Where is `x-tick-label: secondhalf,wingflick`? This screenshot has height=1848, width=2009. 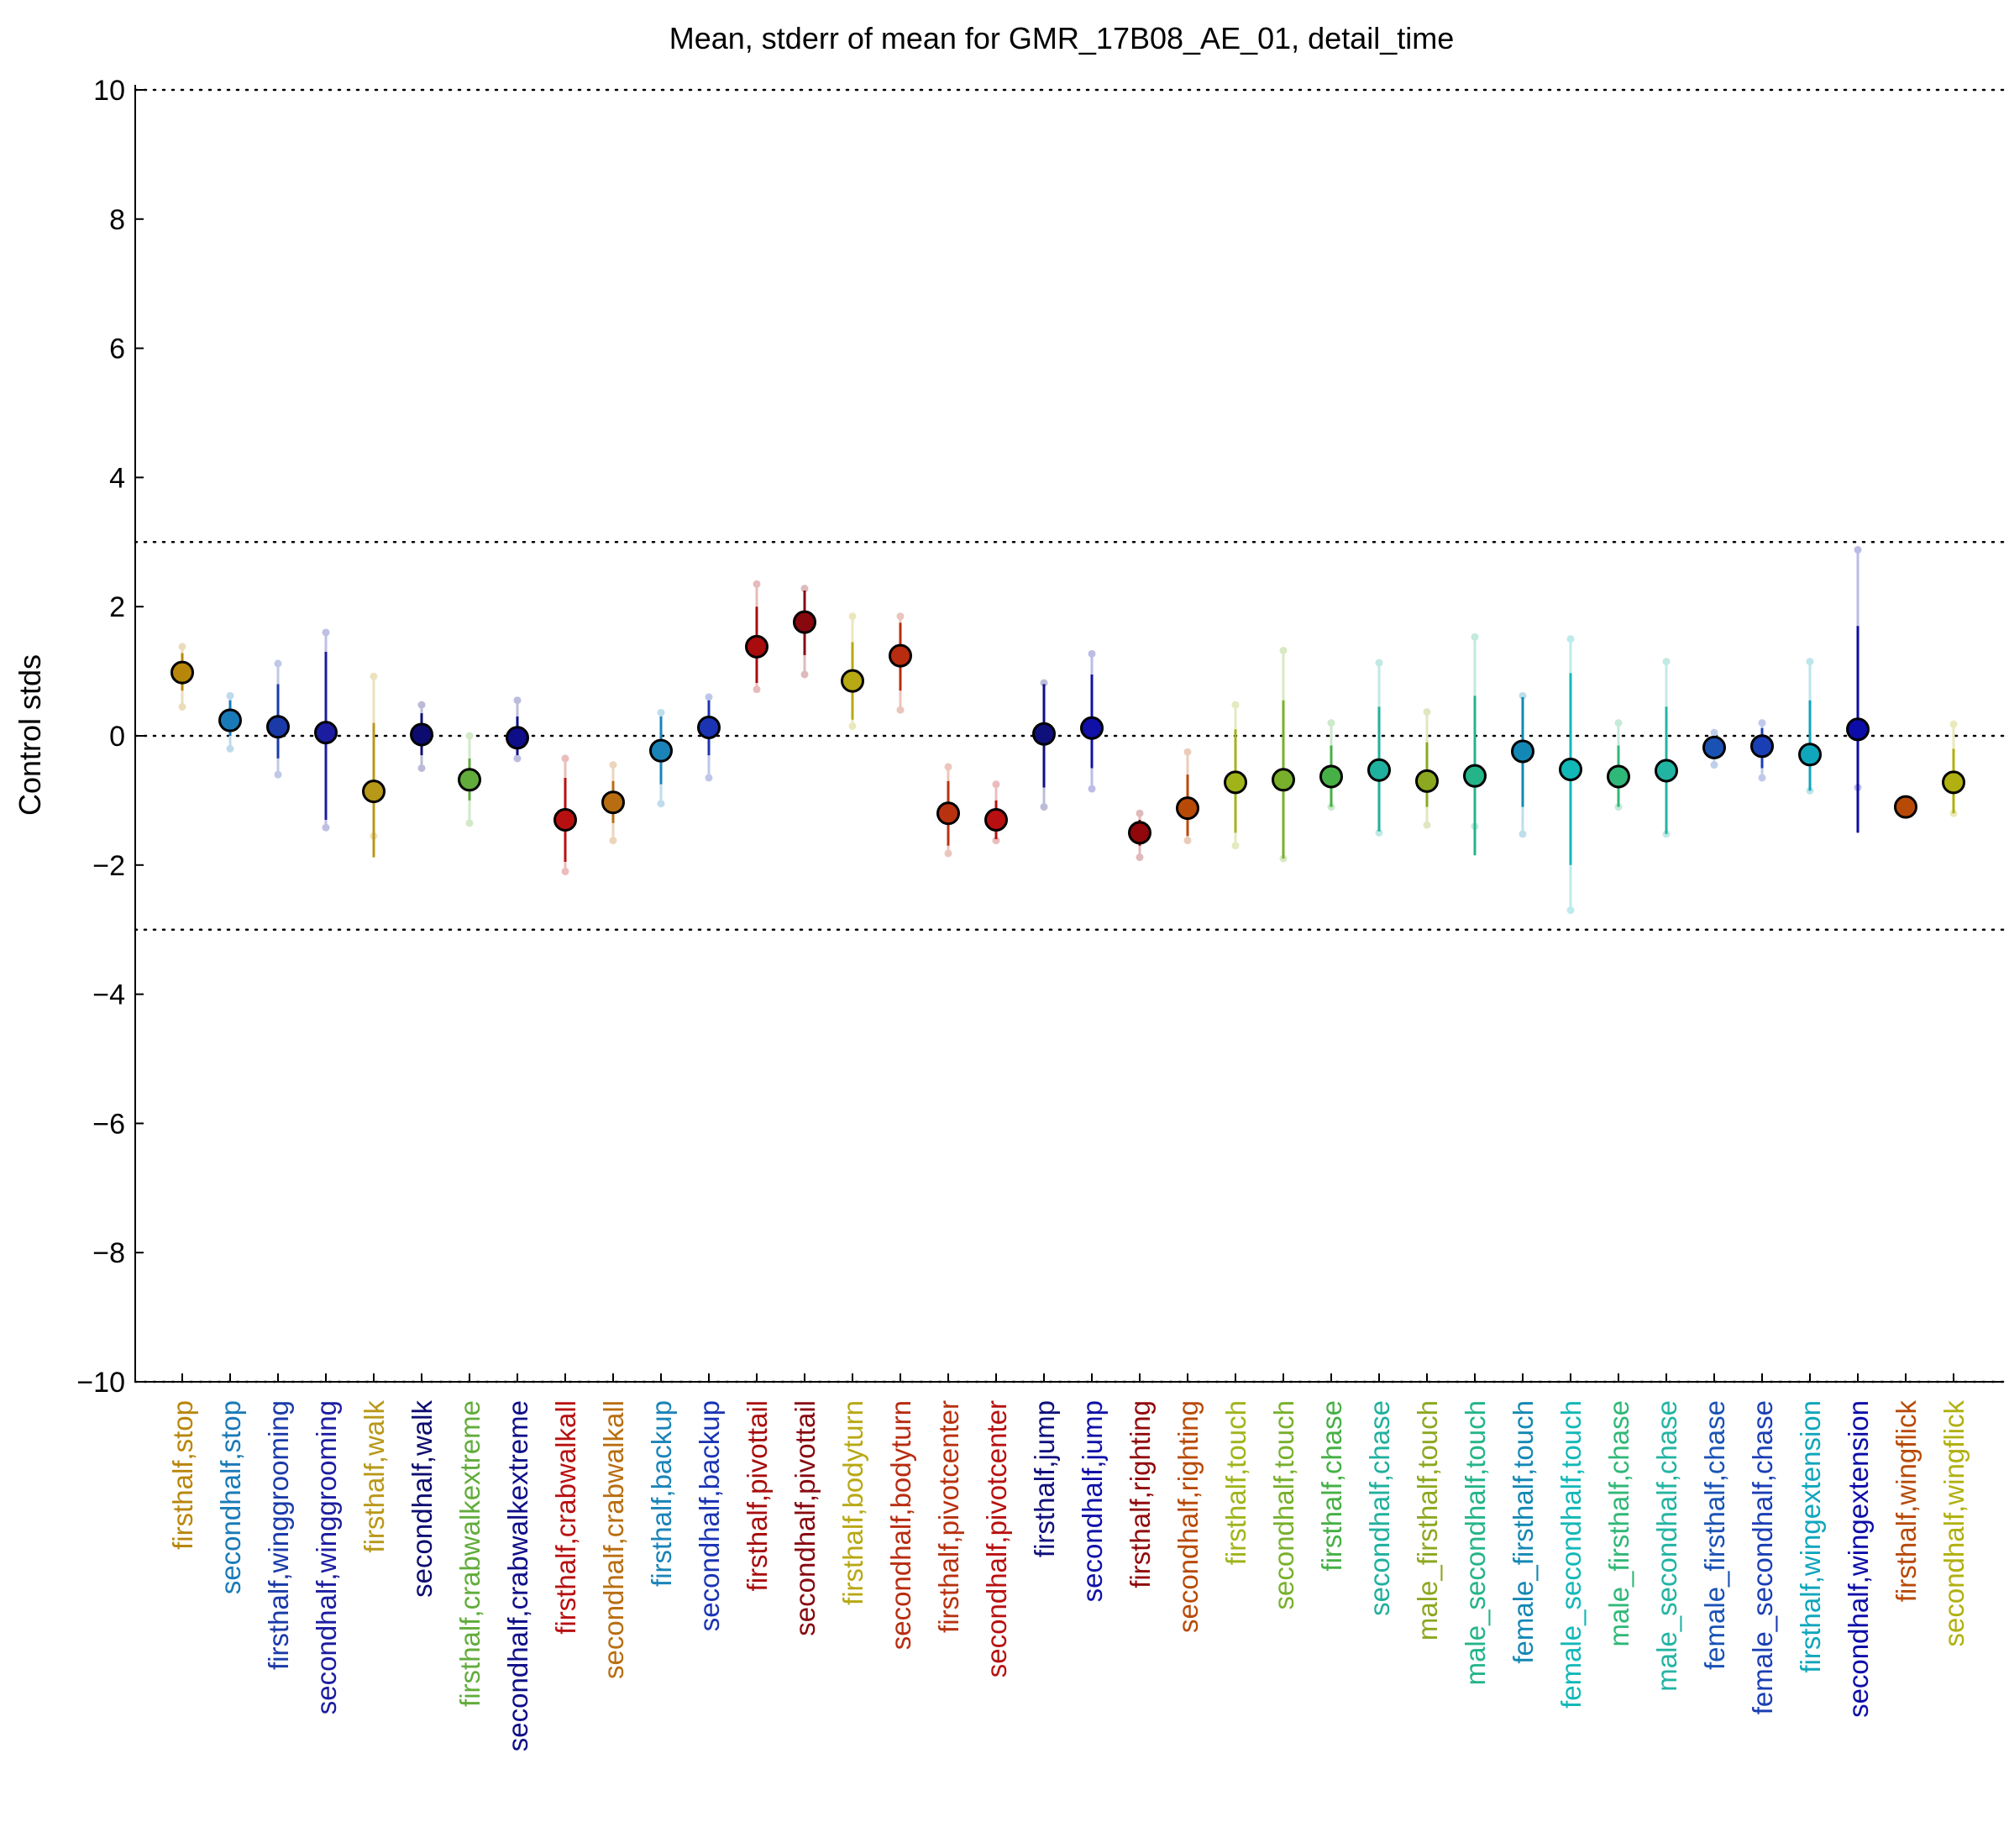 x-tick-label: secondhalf,wingflick is located at coordinates (1954, 1523).